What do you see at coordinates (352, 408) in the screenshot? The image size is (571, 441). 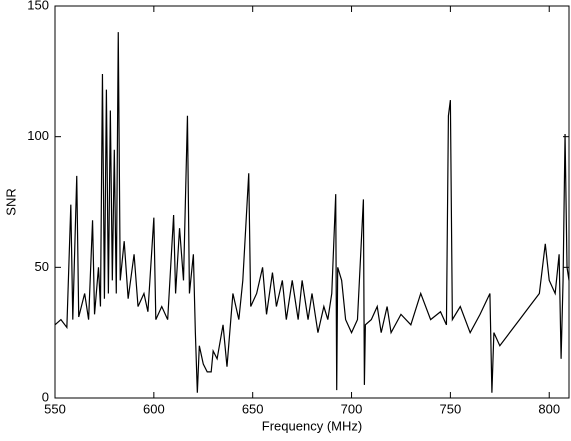 I see `x-tick-label: 700` at bounding box center [352, 408].